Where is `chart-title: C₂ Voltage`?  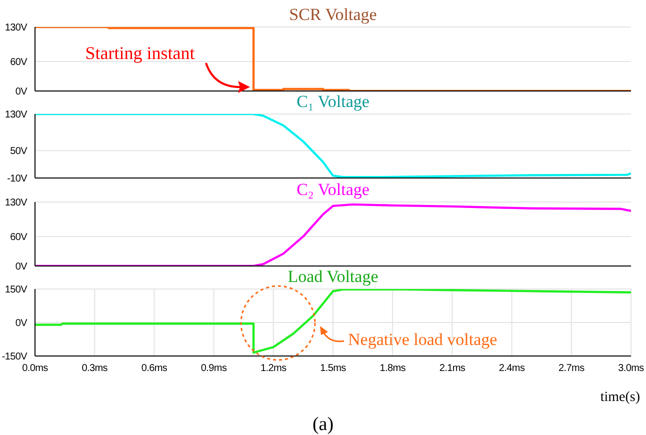
chart-title: C₂ Voltage is located at coordinates (333, 190).